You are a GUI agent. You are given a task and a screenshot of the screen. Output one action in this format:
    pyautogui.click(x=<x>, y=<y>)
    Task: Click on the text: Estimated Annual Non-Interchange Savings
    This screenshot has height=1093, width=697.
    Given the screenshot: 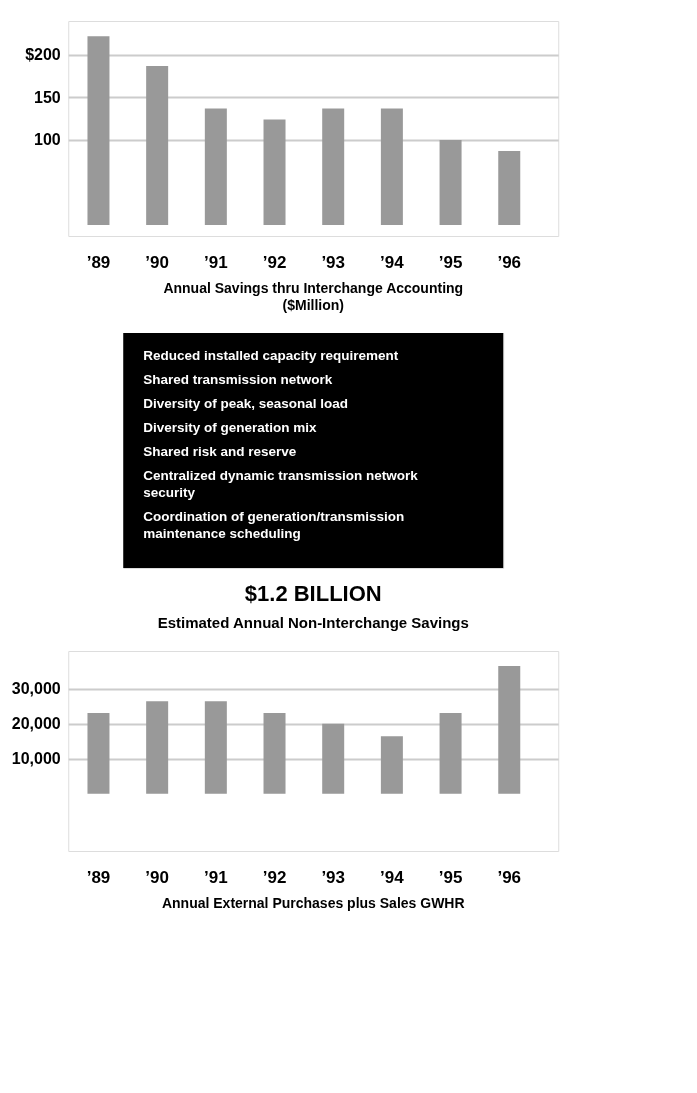 What is the action you would take?
    pyautogui.click(x=313, y=622)
    